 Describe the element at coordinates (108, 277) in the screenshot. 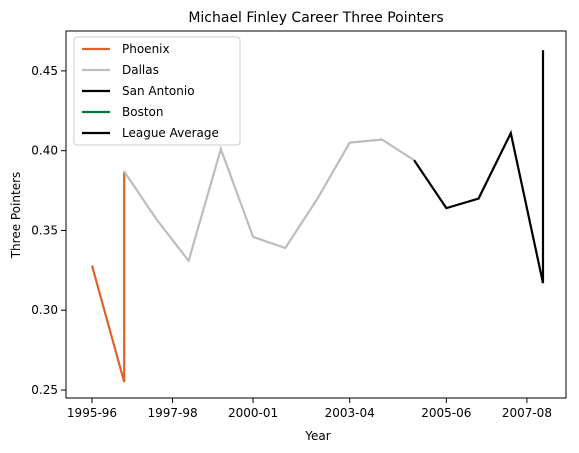

I see `series-line-phoenix` at that location.